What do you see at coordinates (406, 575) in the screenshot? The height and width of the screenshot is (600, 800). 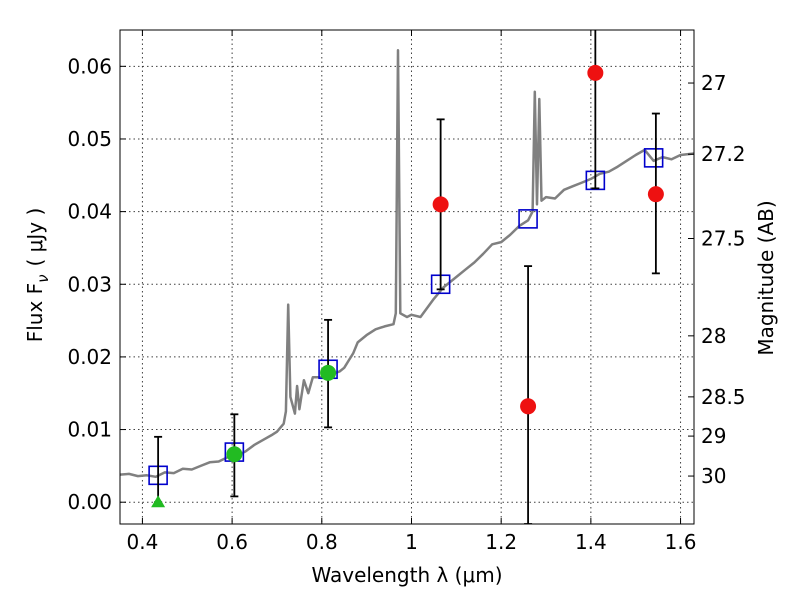 I see `x-axis-label: Wavelength λ (μm)` at bounding box center [406, 575].